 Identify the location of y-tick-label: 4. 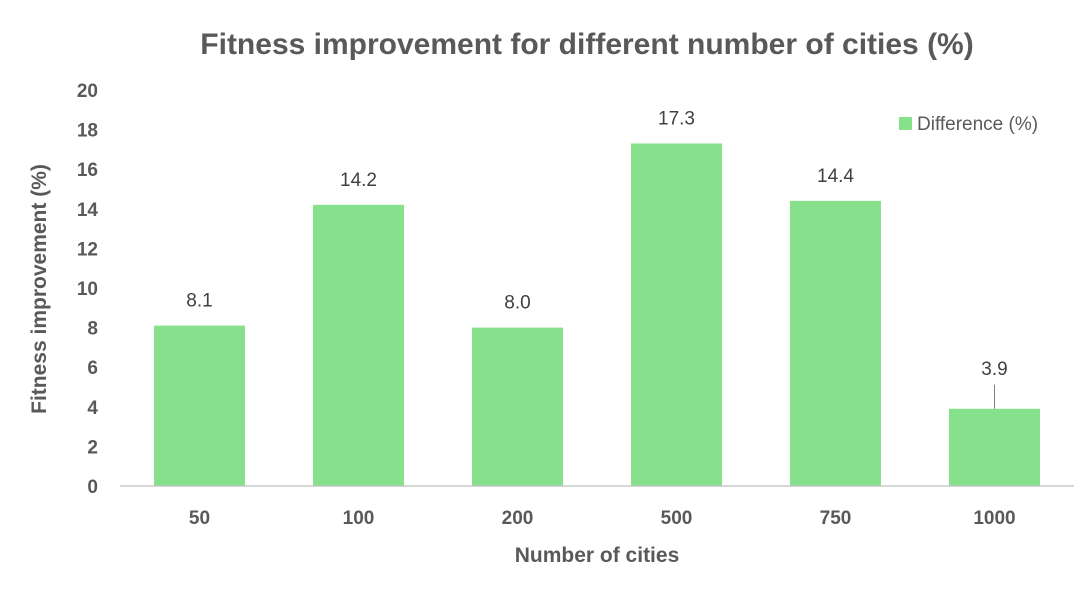
(92, 408).